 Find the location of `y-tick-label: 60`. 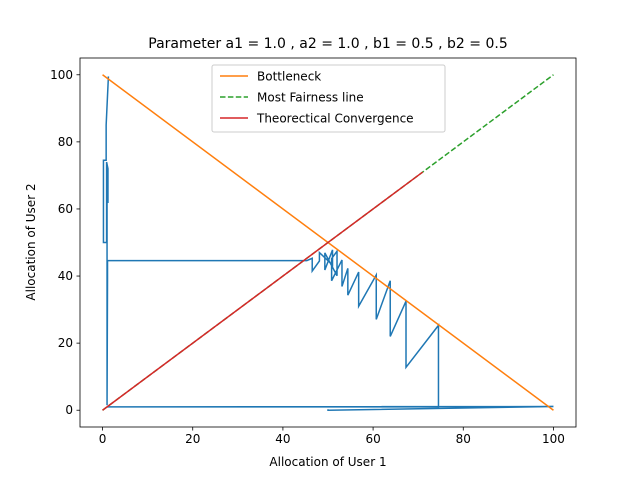

y-tick-label: 60 is located at coordinates (65, 209).